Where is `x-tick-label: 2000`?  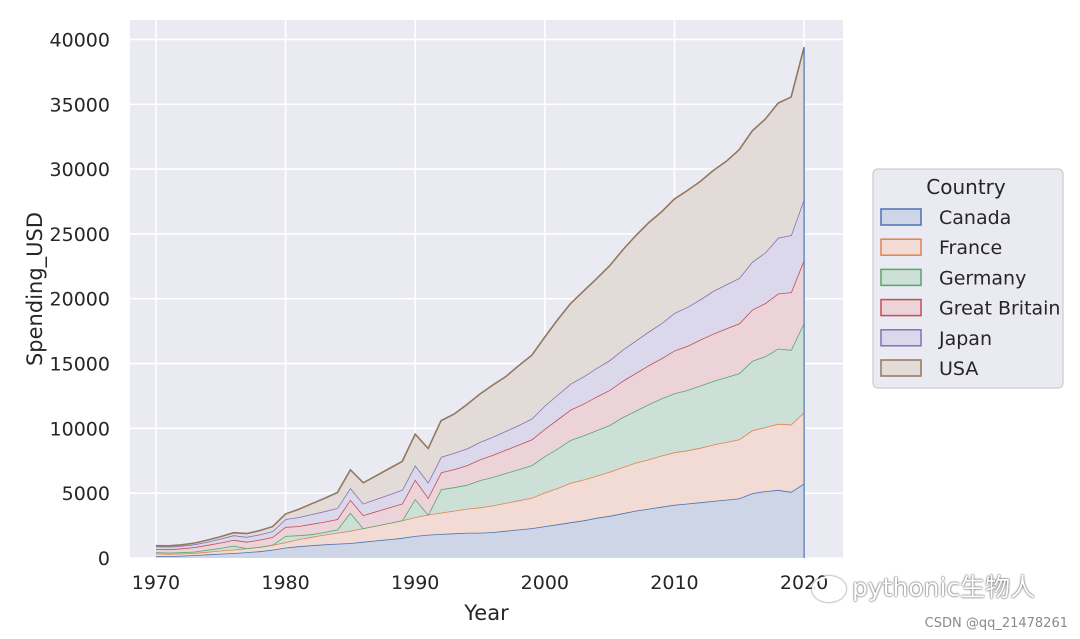
x-tick-label: 2000 is located at coordinates (545, 583).